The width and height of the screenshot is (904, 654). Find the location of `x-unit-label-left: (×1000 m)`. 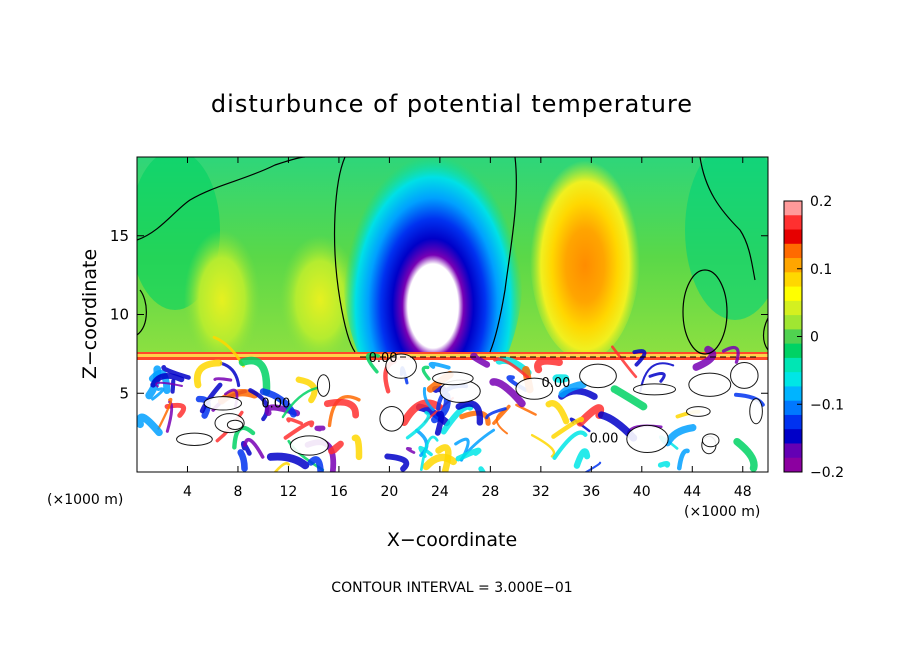

x-unit-label-left: (×1000 m) is located at coordinates (85, 500).